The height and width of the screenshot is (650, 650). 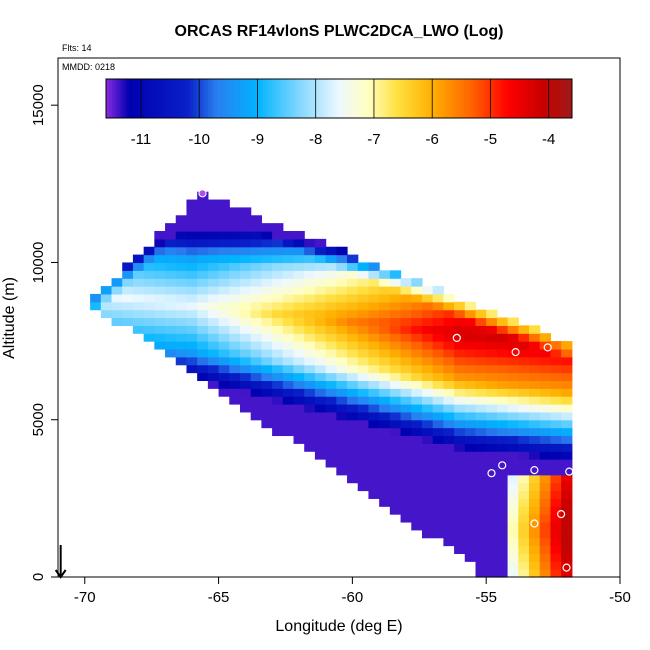 What do you see at coordinates (257, 139) in the screenshot?
I see `colorbar-tick-label: -9` at bounding box center [257, 139].